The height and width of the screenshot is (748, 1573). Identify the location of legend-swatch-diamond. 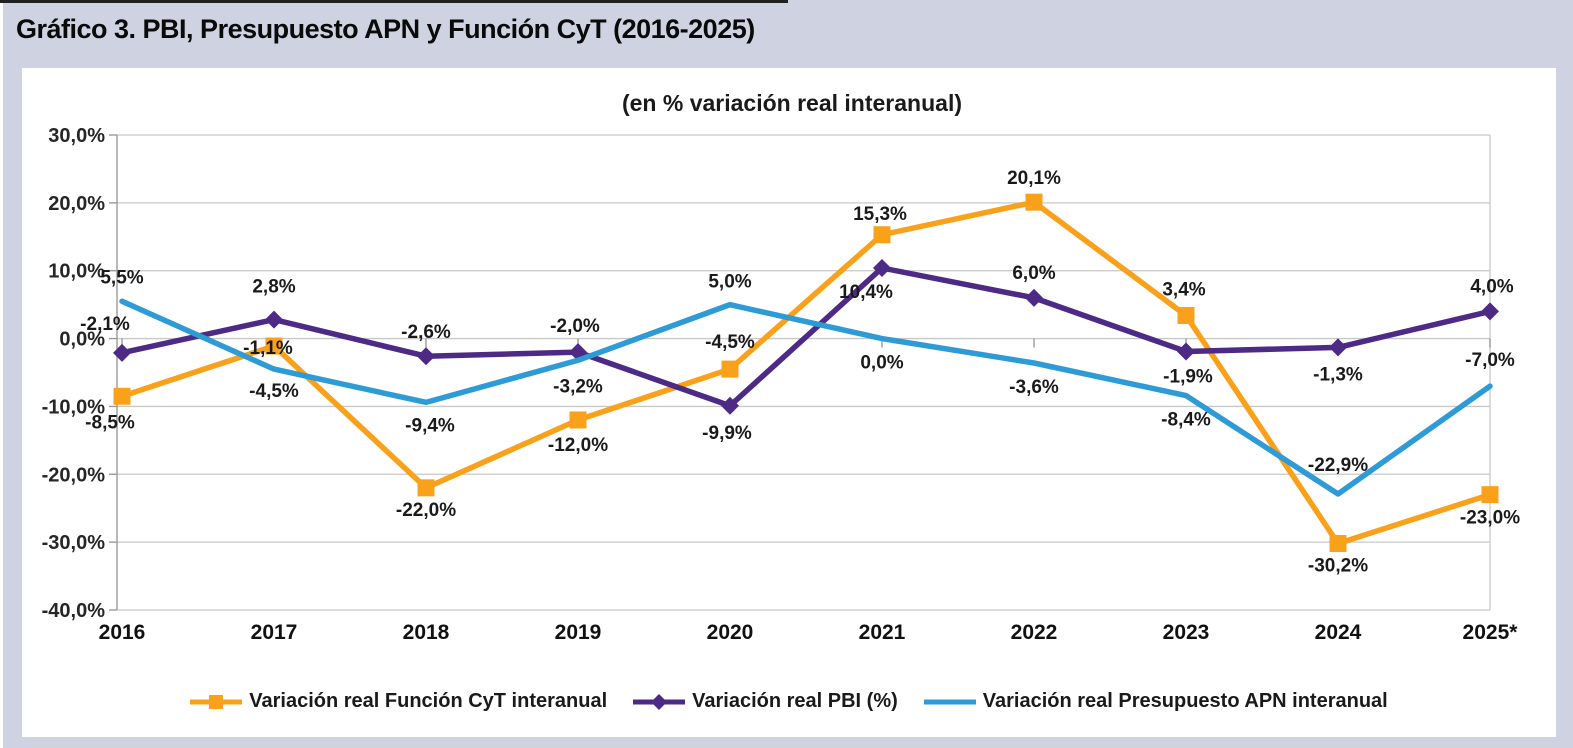
(659, 701).